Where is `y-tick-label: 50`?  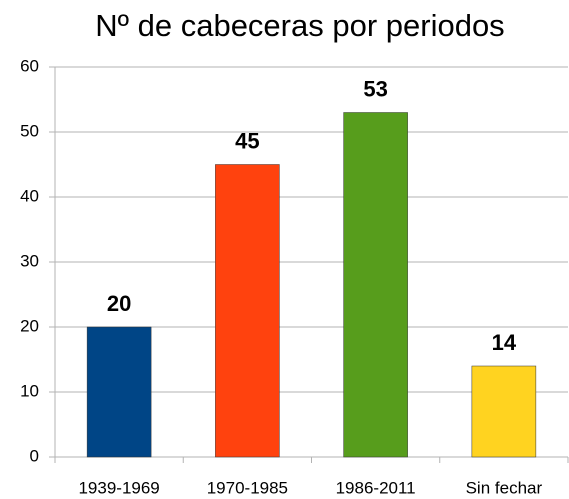 y-tick-label: 50 is located at coordinates (29, 130).